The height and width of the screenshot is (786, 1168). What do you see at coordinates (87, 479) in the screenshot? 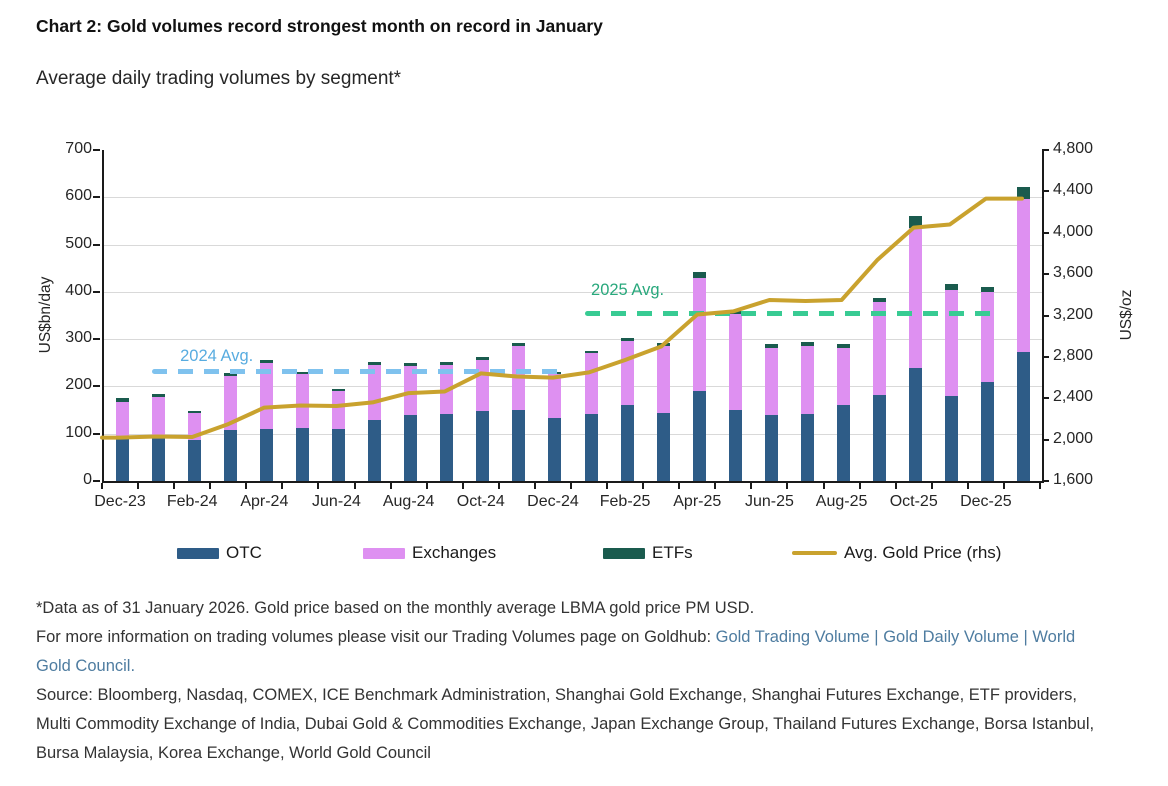
I see `left-axis-tick-label: 0` at bounding box center [87, 479].